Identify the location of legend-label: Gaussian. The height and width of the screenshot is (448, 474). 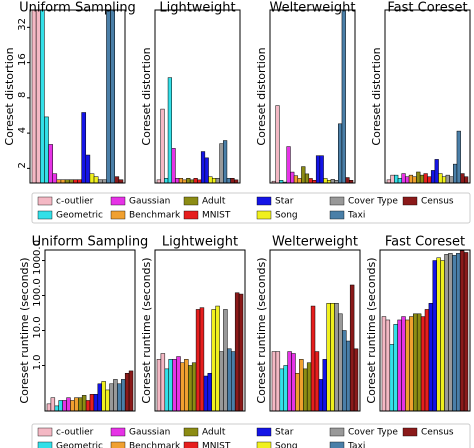
(149, 433).